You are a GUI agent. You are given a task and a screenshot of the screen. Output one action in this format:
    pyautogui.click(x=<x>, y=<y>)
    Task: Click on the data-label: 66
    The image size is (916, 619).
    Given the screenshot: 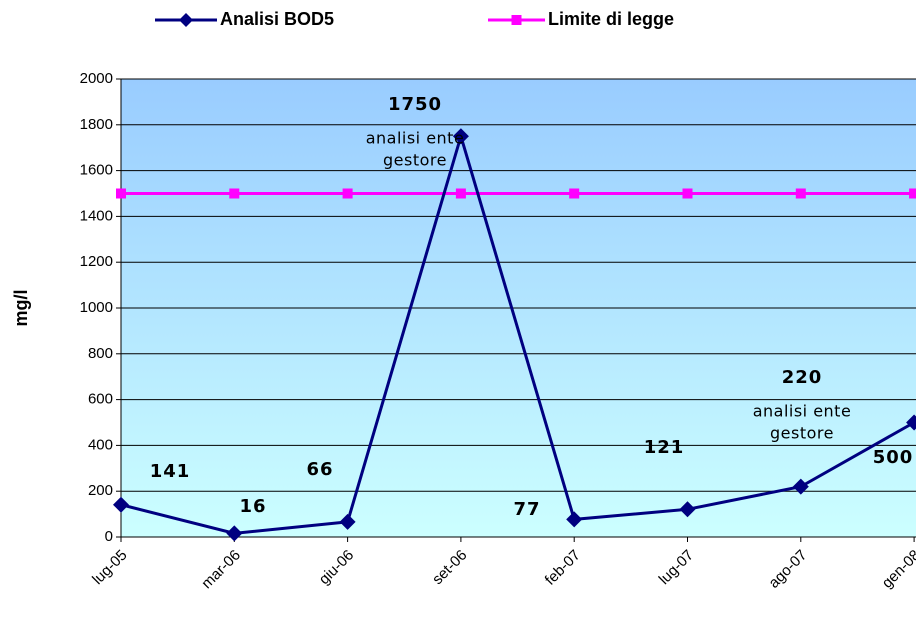 What is the action you would take?
    pyautogui.click(x=319, y=469)
    